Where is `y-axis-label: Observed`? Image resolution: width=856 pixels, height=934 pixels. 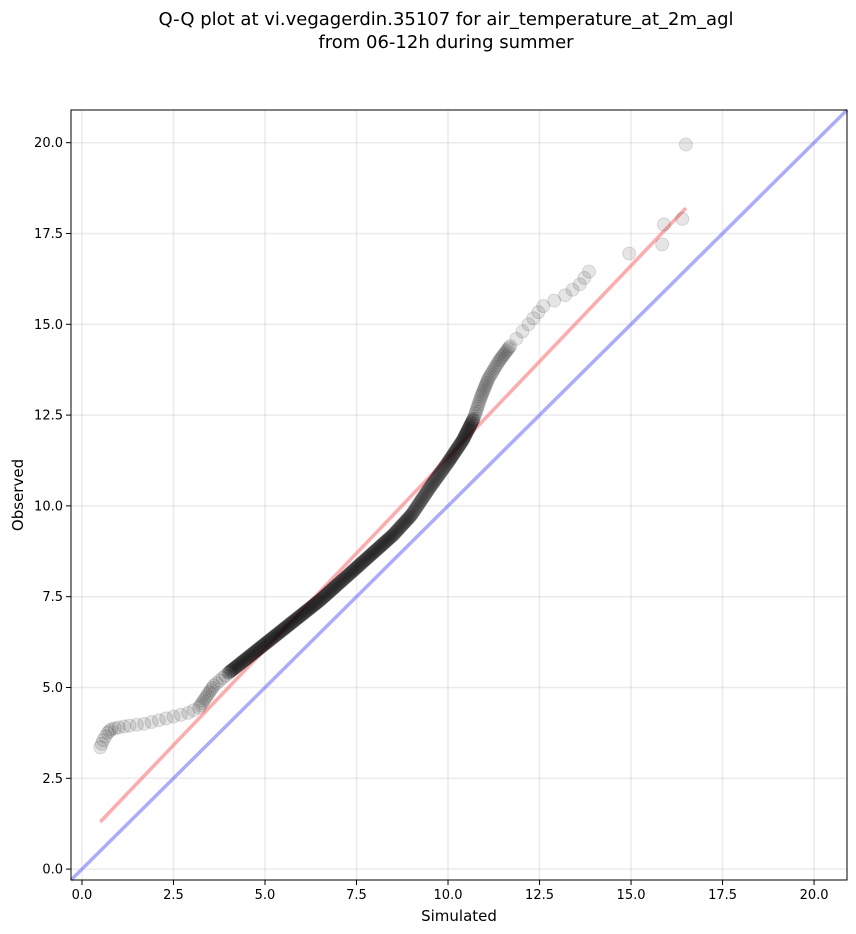 y-axis-label: Observed is located at coordinates (18, 495).